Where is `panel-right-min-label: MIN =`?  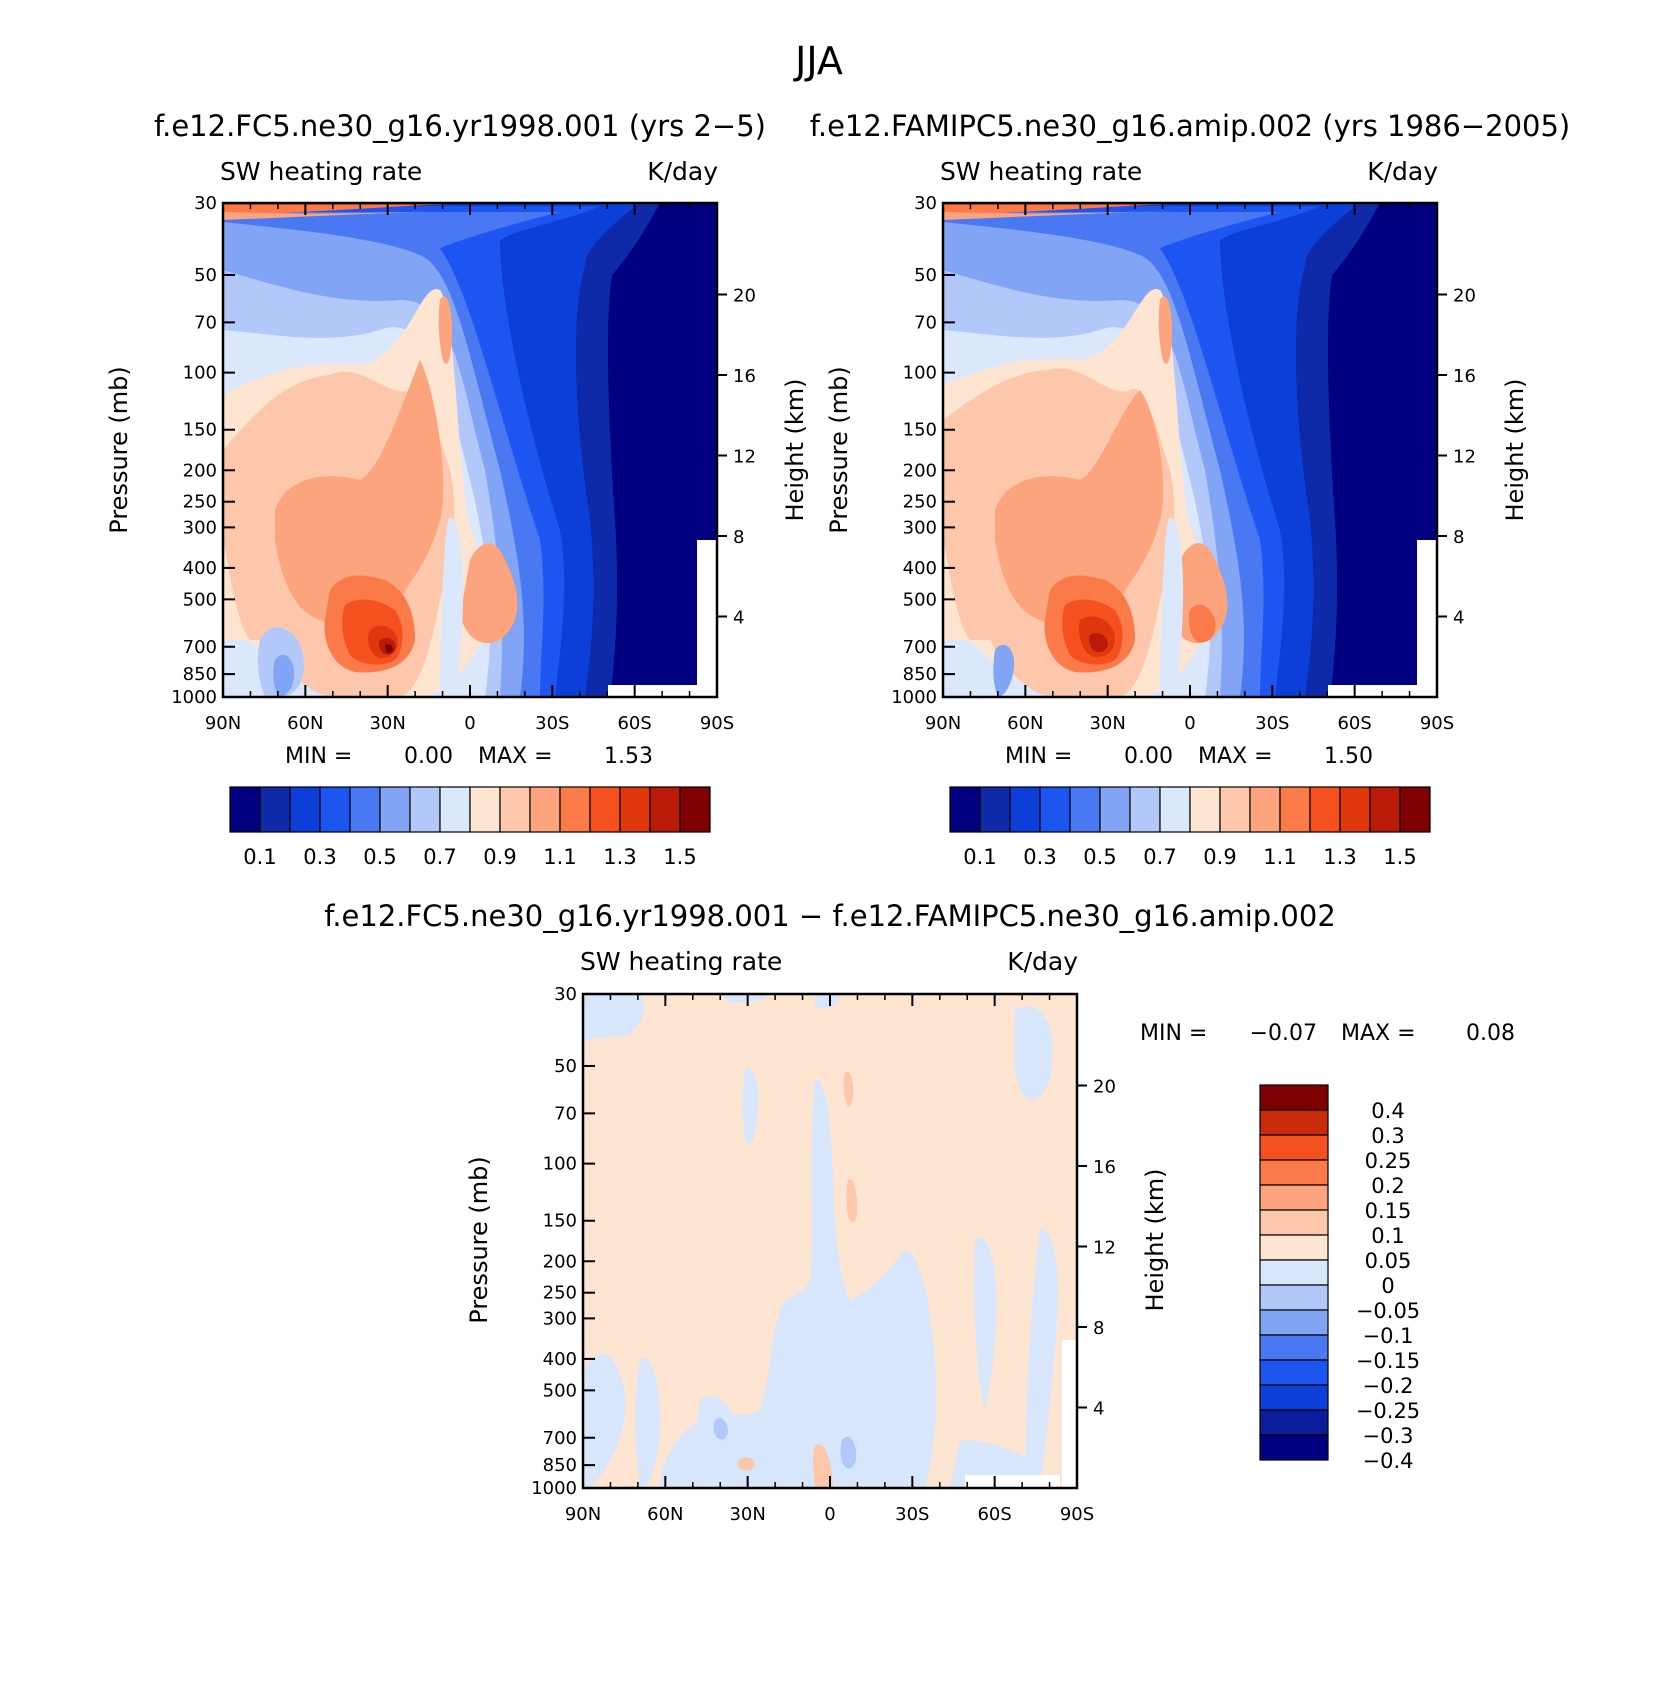 panel-right-min-label: MIN = is located at coordinates (1038, 756).